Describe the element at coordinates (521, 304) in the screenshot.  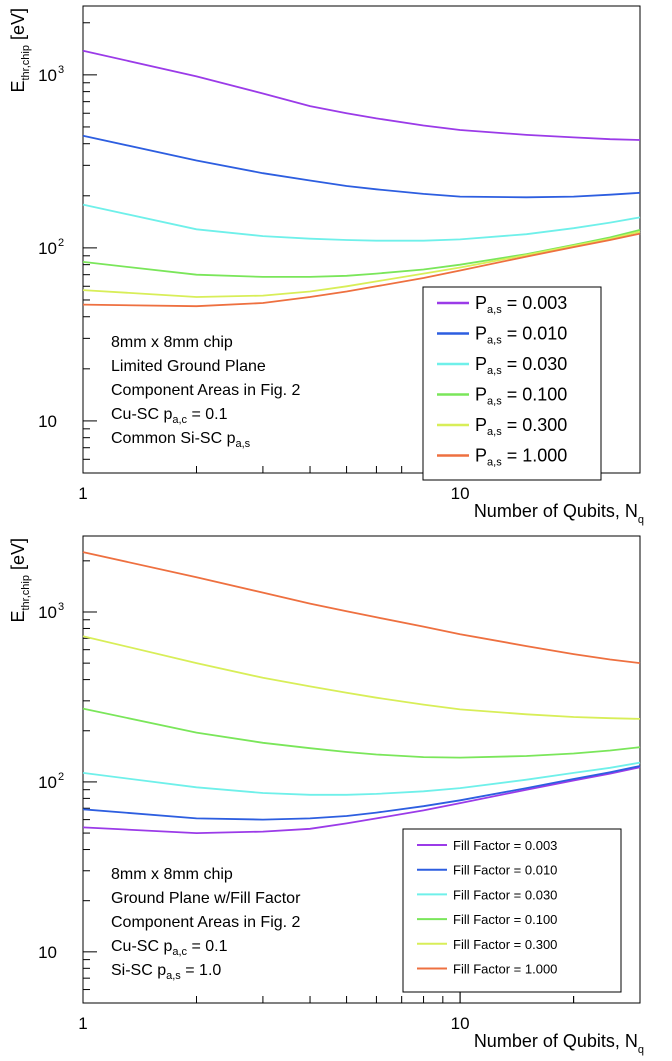
I see `legend-entry: Pa,s = 0.003` at that location.